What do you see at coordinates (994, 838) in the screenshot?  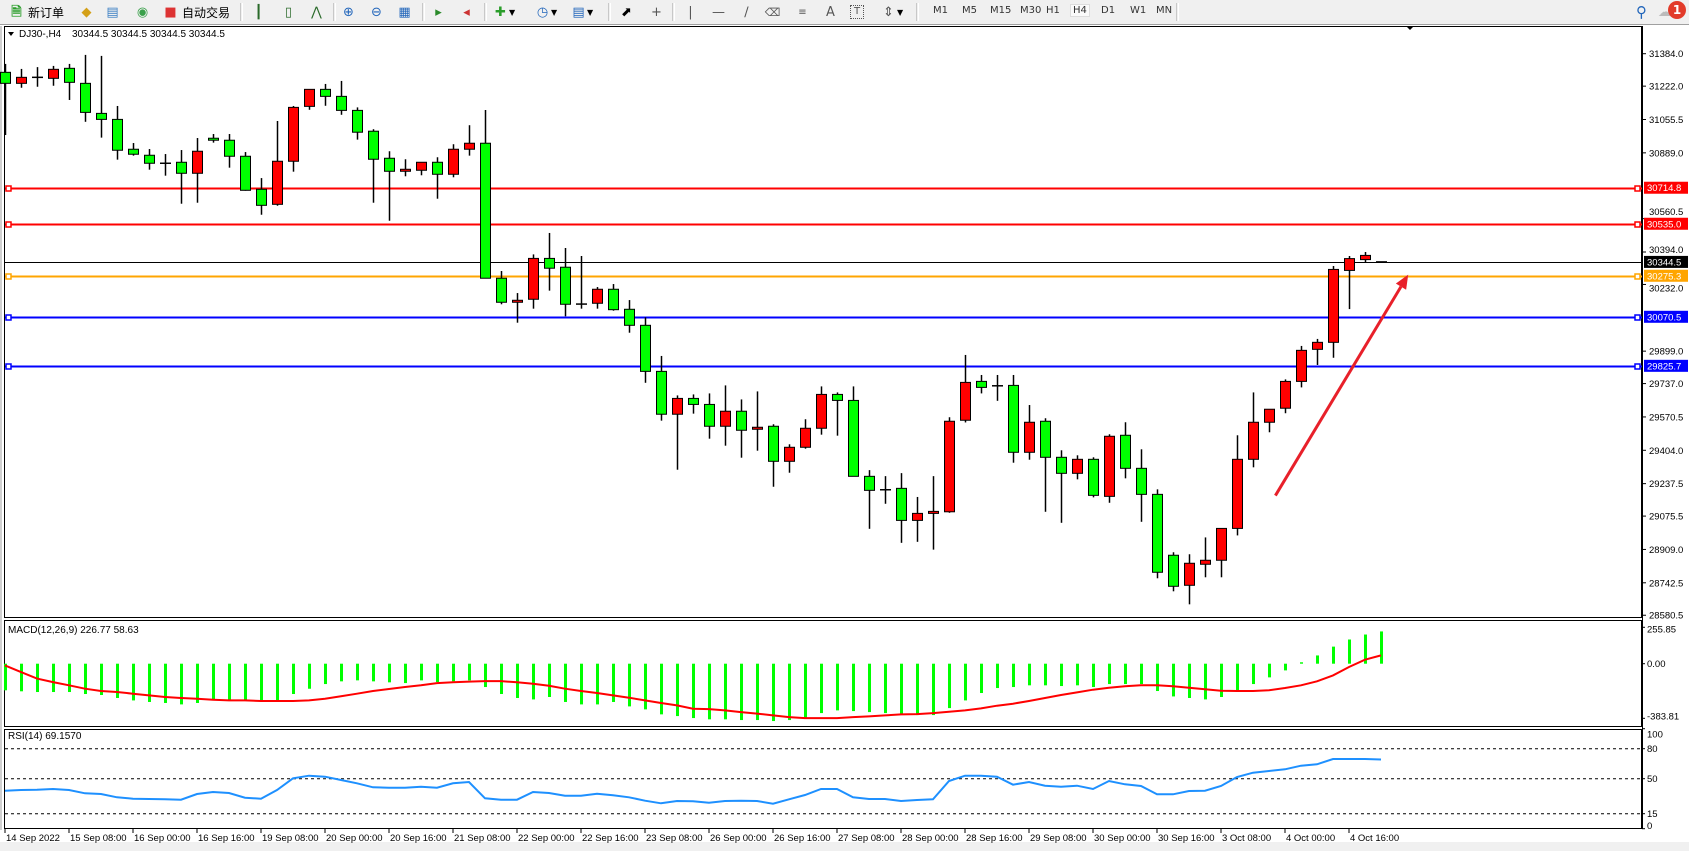 I see `time-tick-label: 28 Sep 16:00` at bounding box center [994, 838].